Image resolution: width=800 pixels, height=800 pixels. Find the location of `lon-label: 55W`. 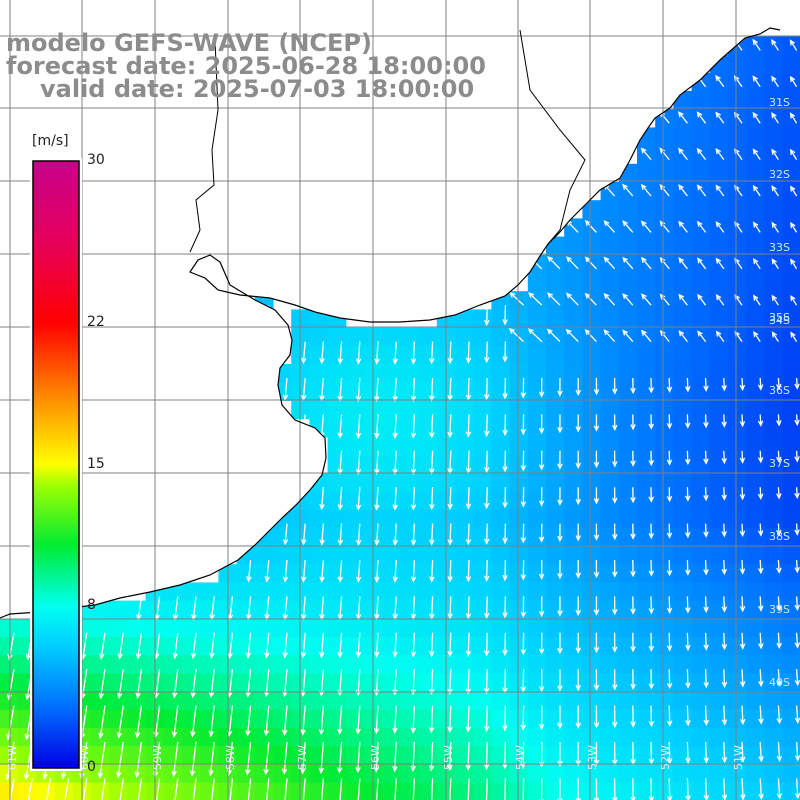

lon-label: 55W is located at coordinates (448, 757).